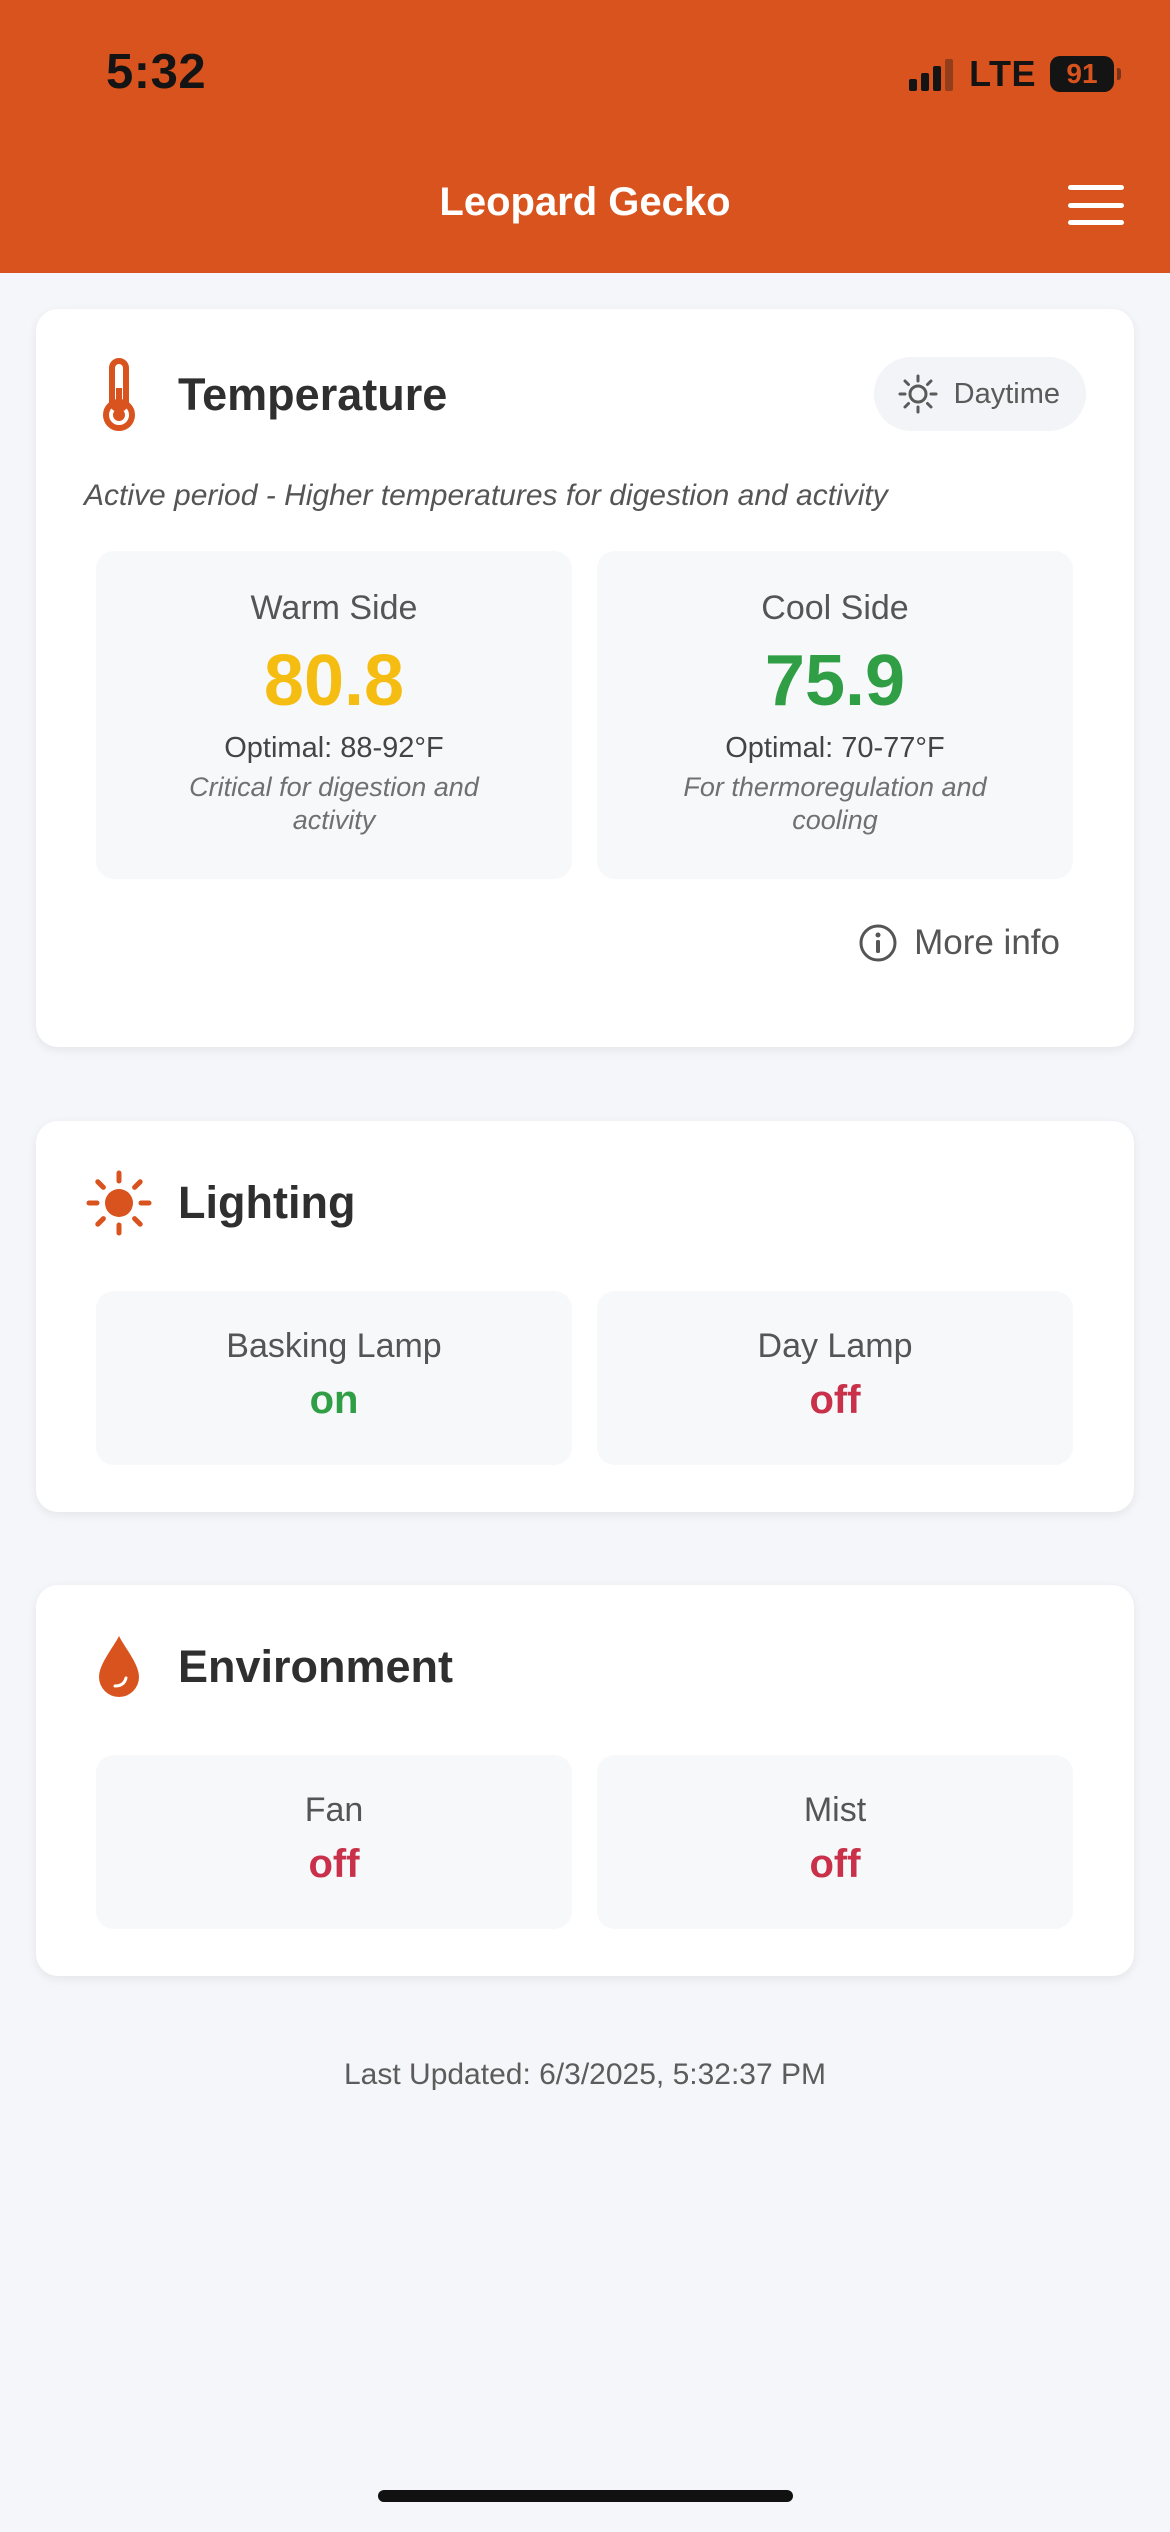 This screenshot has width=1170, height=2532. Describe the element at coordinates (835, 1810) in the screenshot. I see `mist-label: Mist` at that location.